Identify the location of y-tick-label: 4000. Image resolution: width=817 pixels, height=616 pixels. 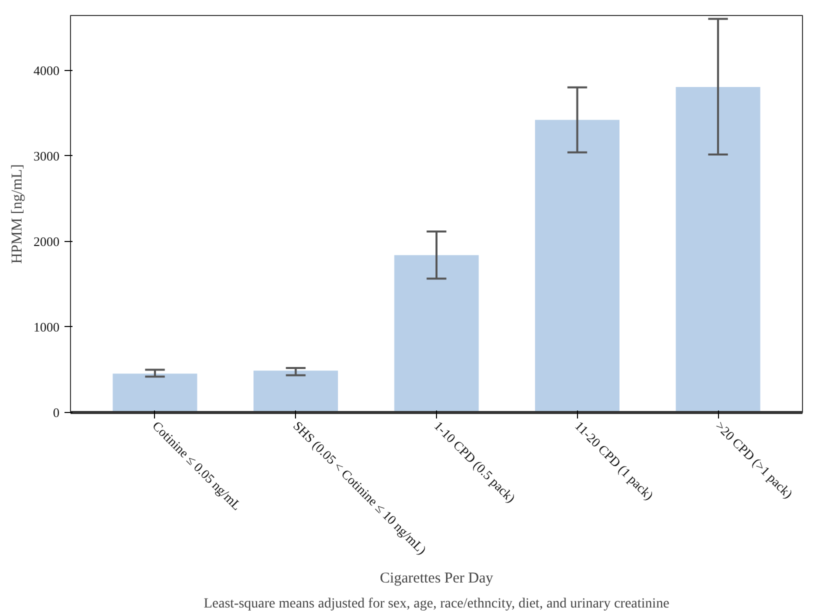
(47, 70).